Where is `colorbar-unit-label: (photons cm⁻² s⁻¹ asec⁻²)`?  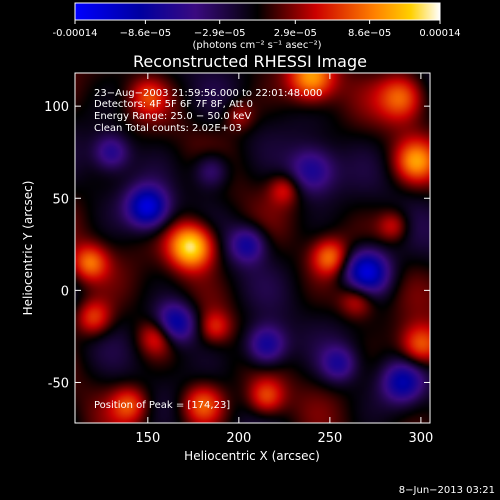
colorbar-unit-label: (photons cm⁻² s⁻¹ asec⁻²) is located at coordinates (256, 45).